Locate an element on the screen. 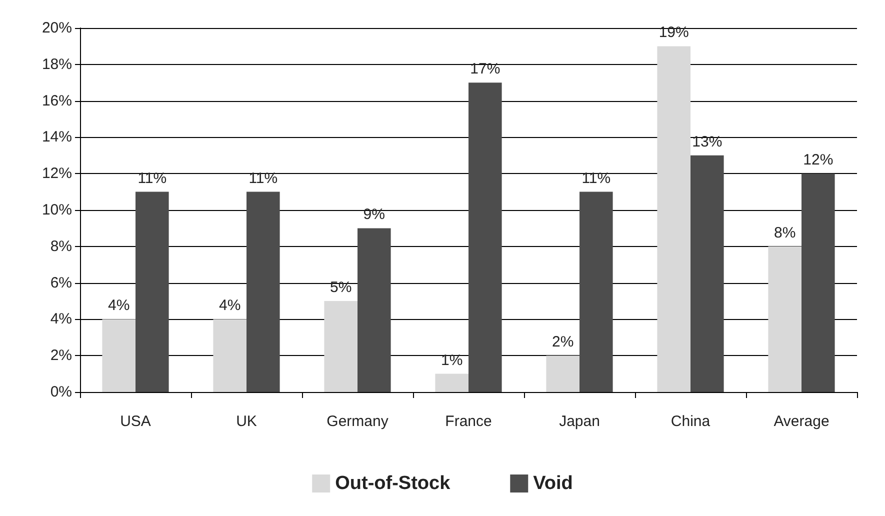  y-tick-label: 12% is located at coordinates (57, 173).